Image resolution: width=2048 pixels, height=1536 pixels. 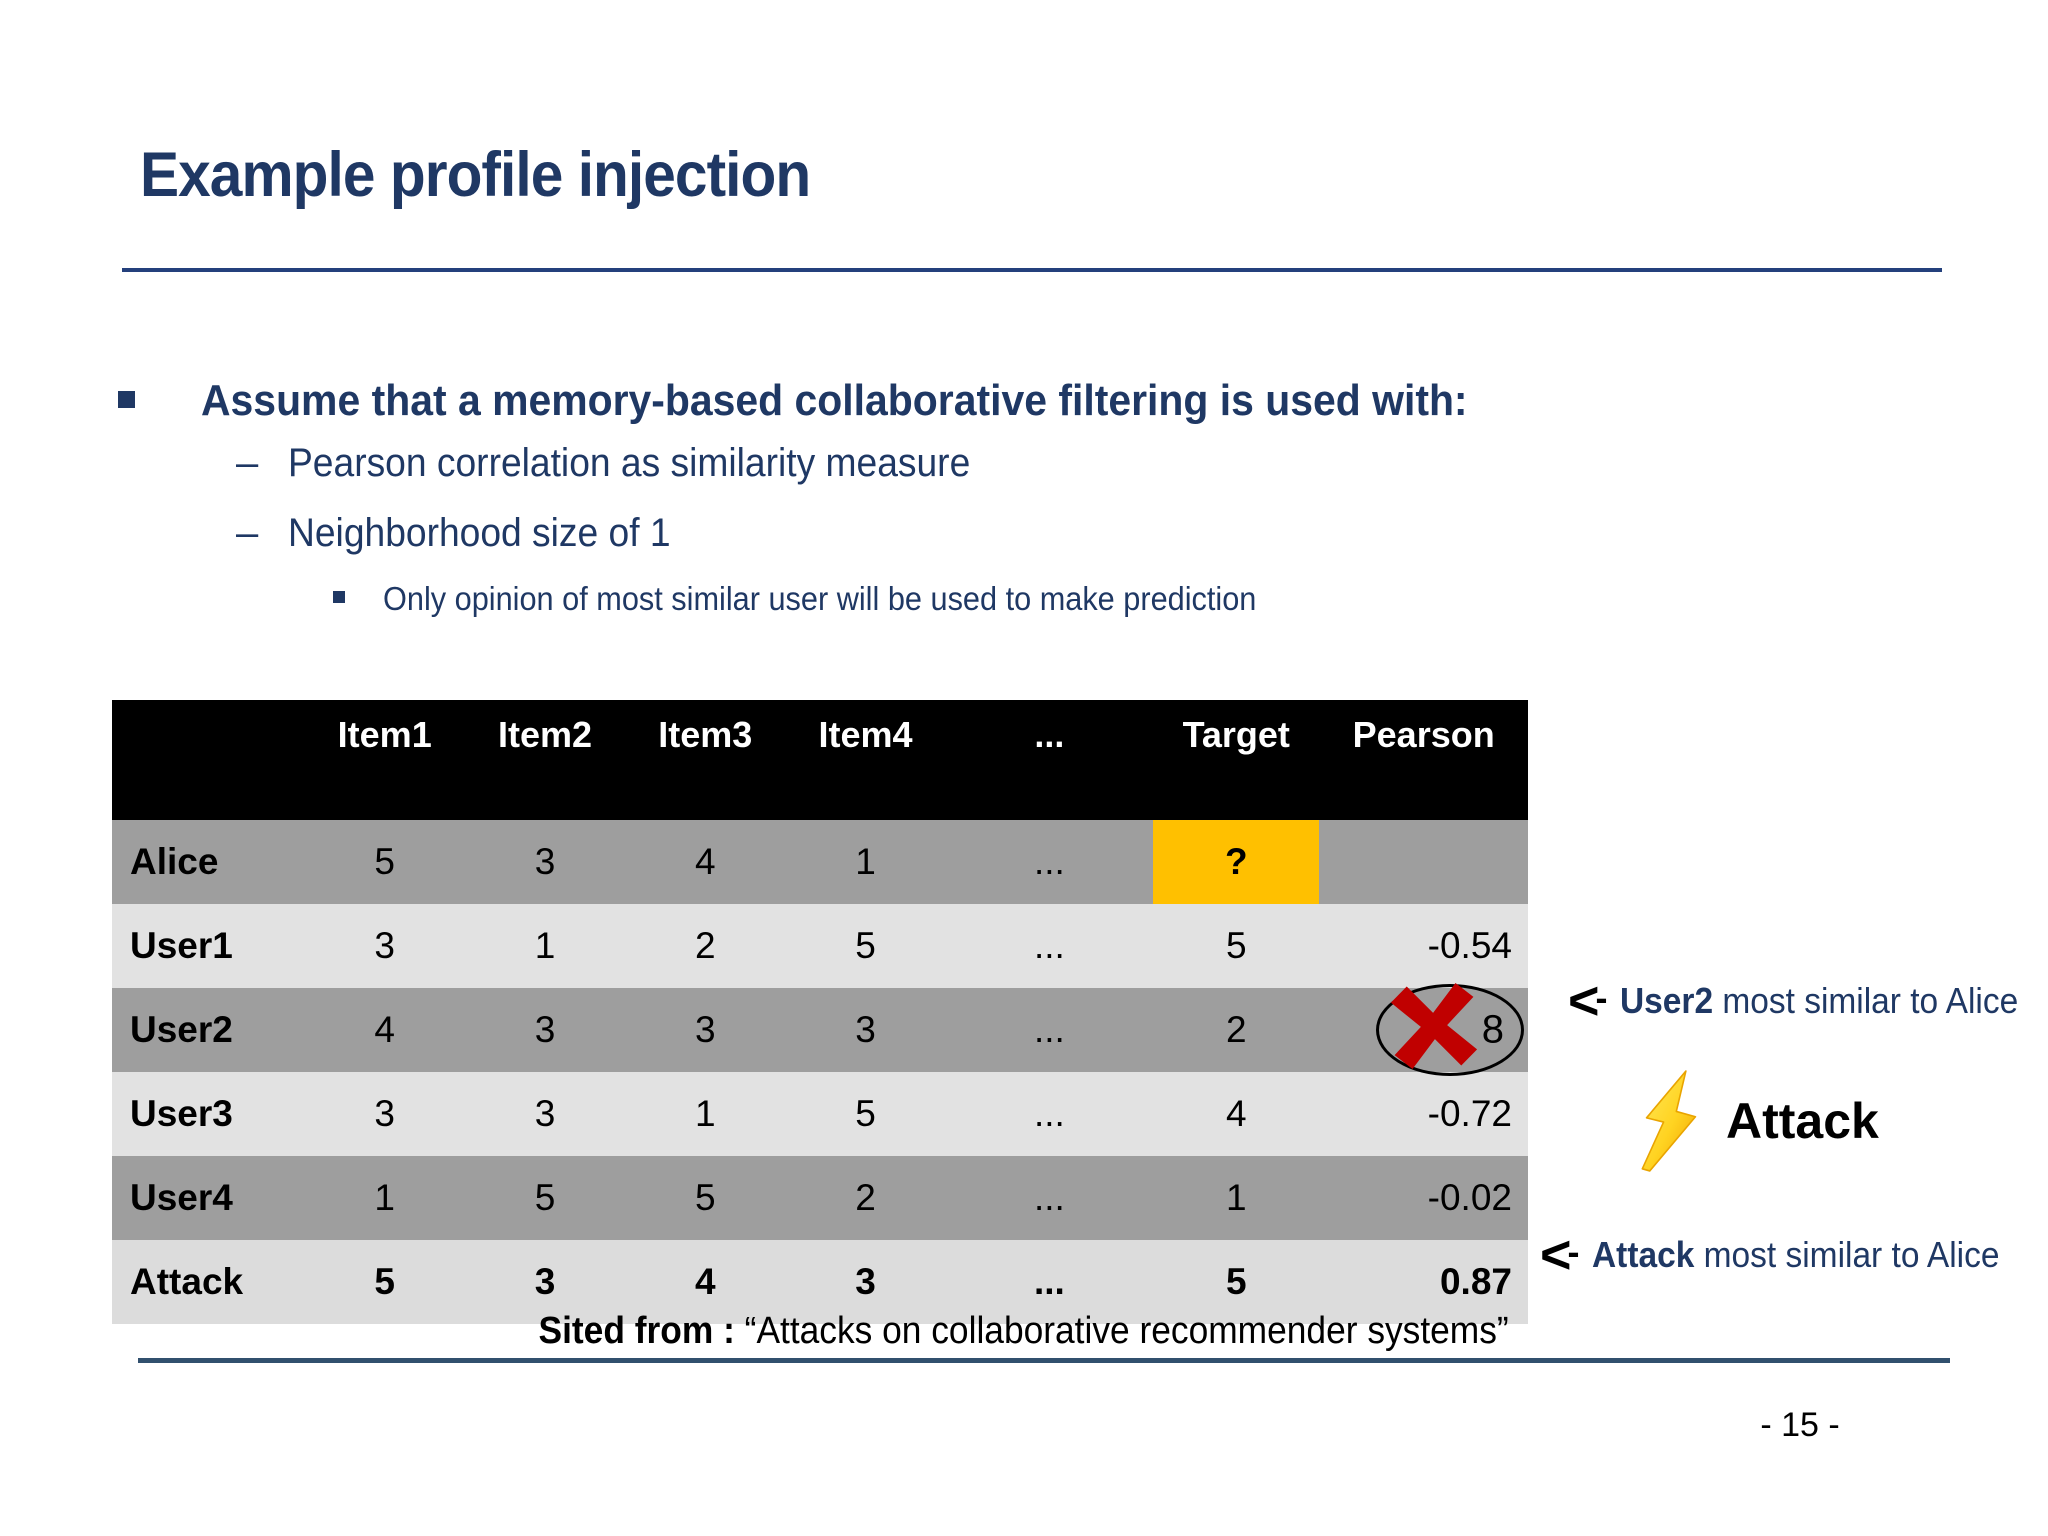 What do you see at coordinates (1236, 1114) in the screenshot?
I see `target-cell: 4` at bounding box center [1236, 1114].